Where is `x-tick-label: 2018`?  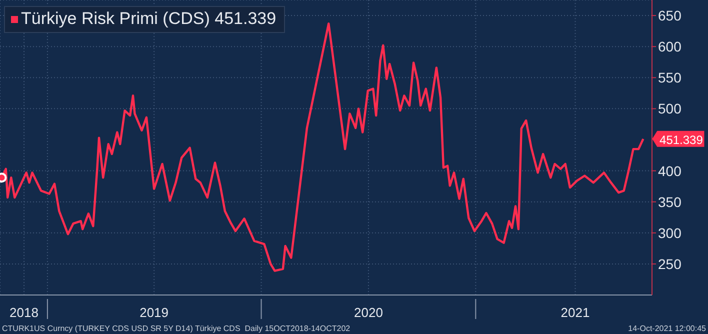 x-tick-label: 2018 is located at coordinates (24, 312).